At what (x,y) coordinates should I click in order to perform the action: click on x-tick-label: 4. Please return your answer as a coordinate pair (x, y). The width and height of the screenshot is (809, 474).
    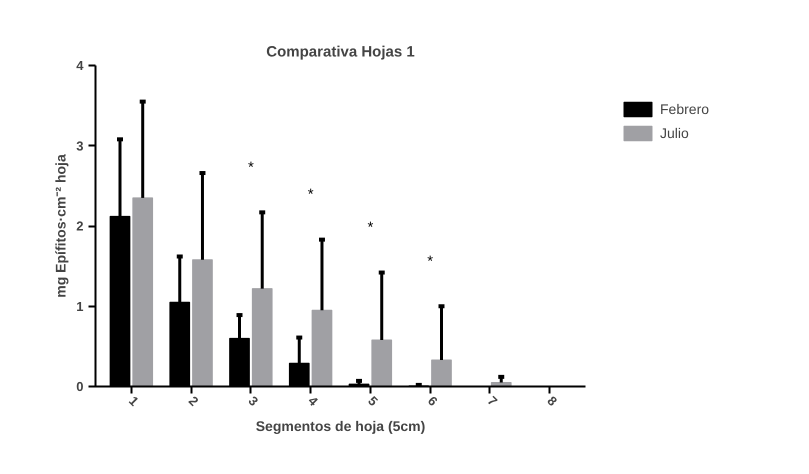
    Looking at the image, I should click on (313, 401).